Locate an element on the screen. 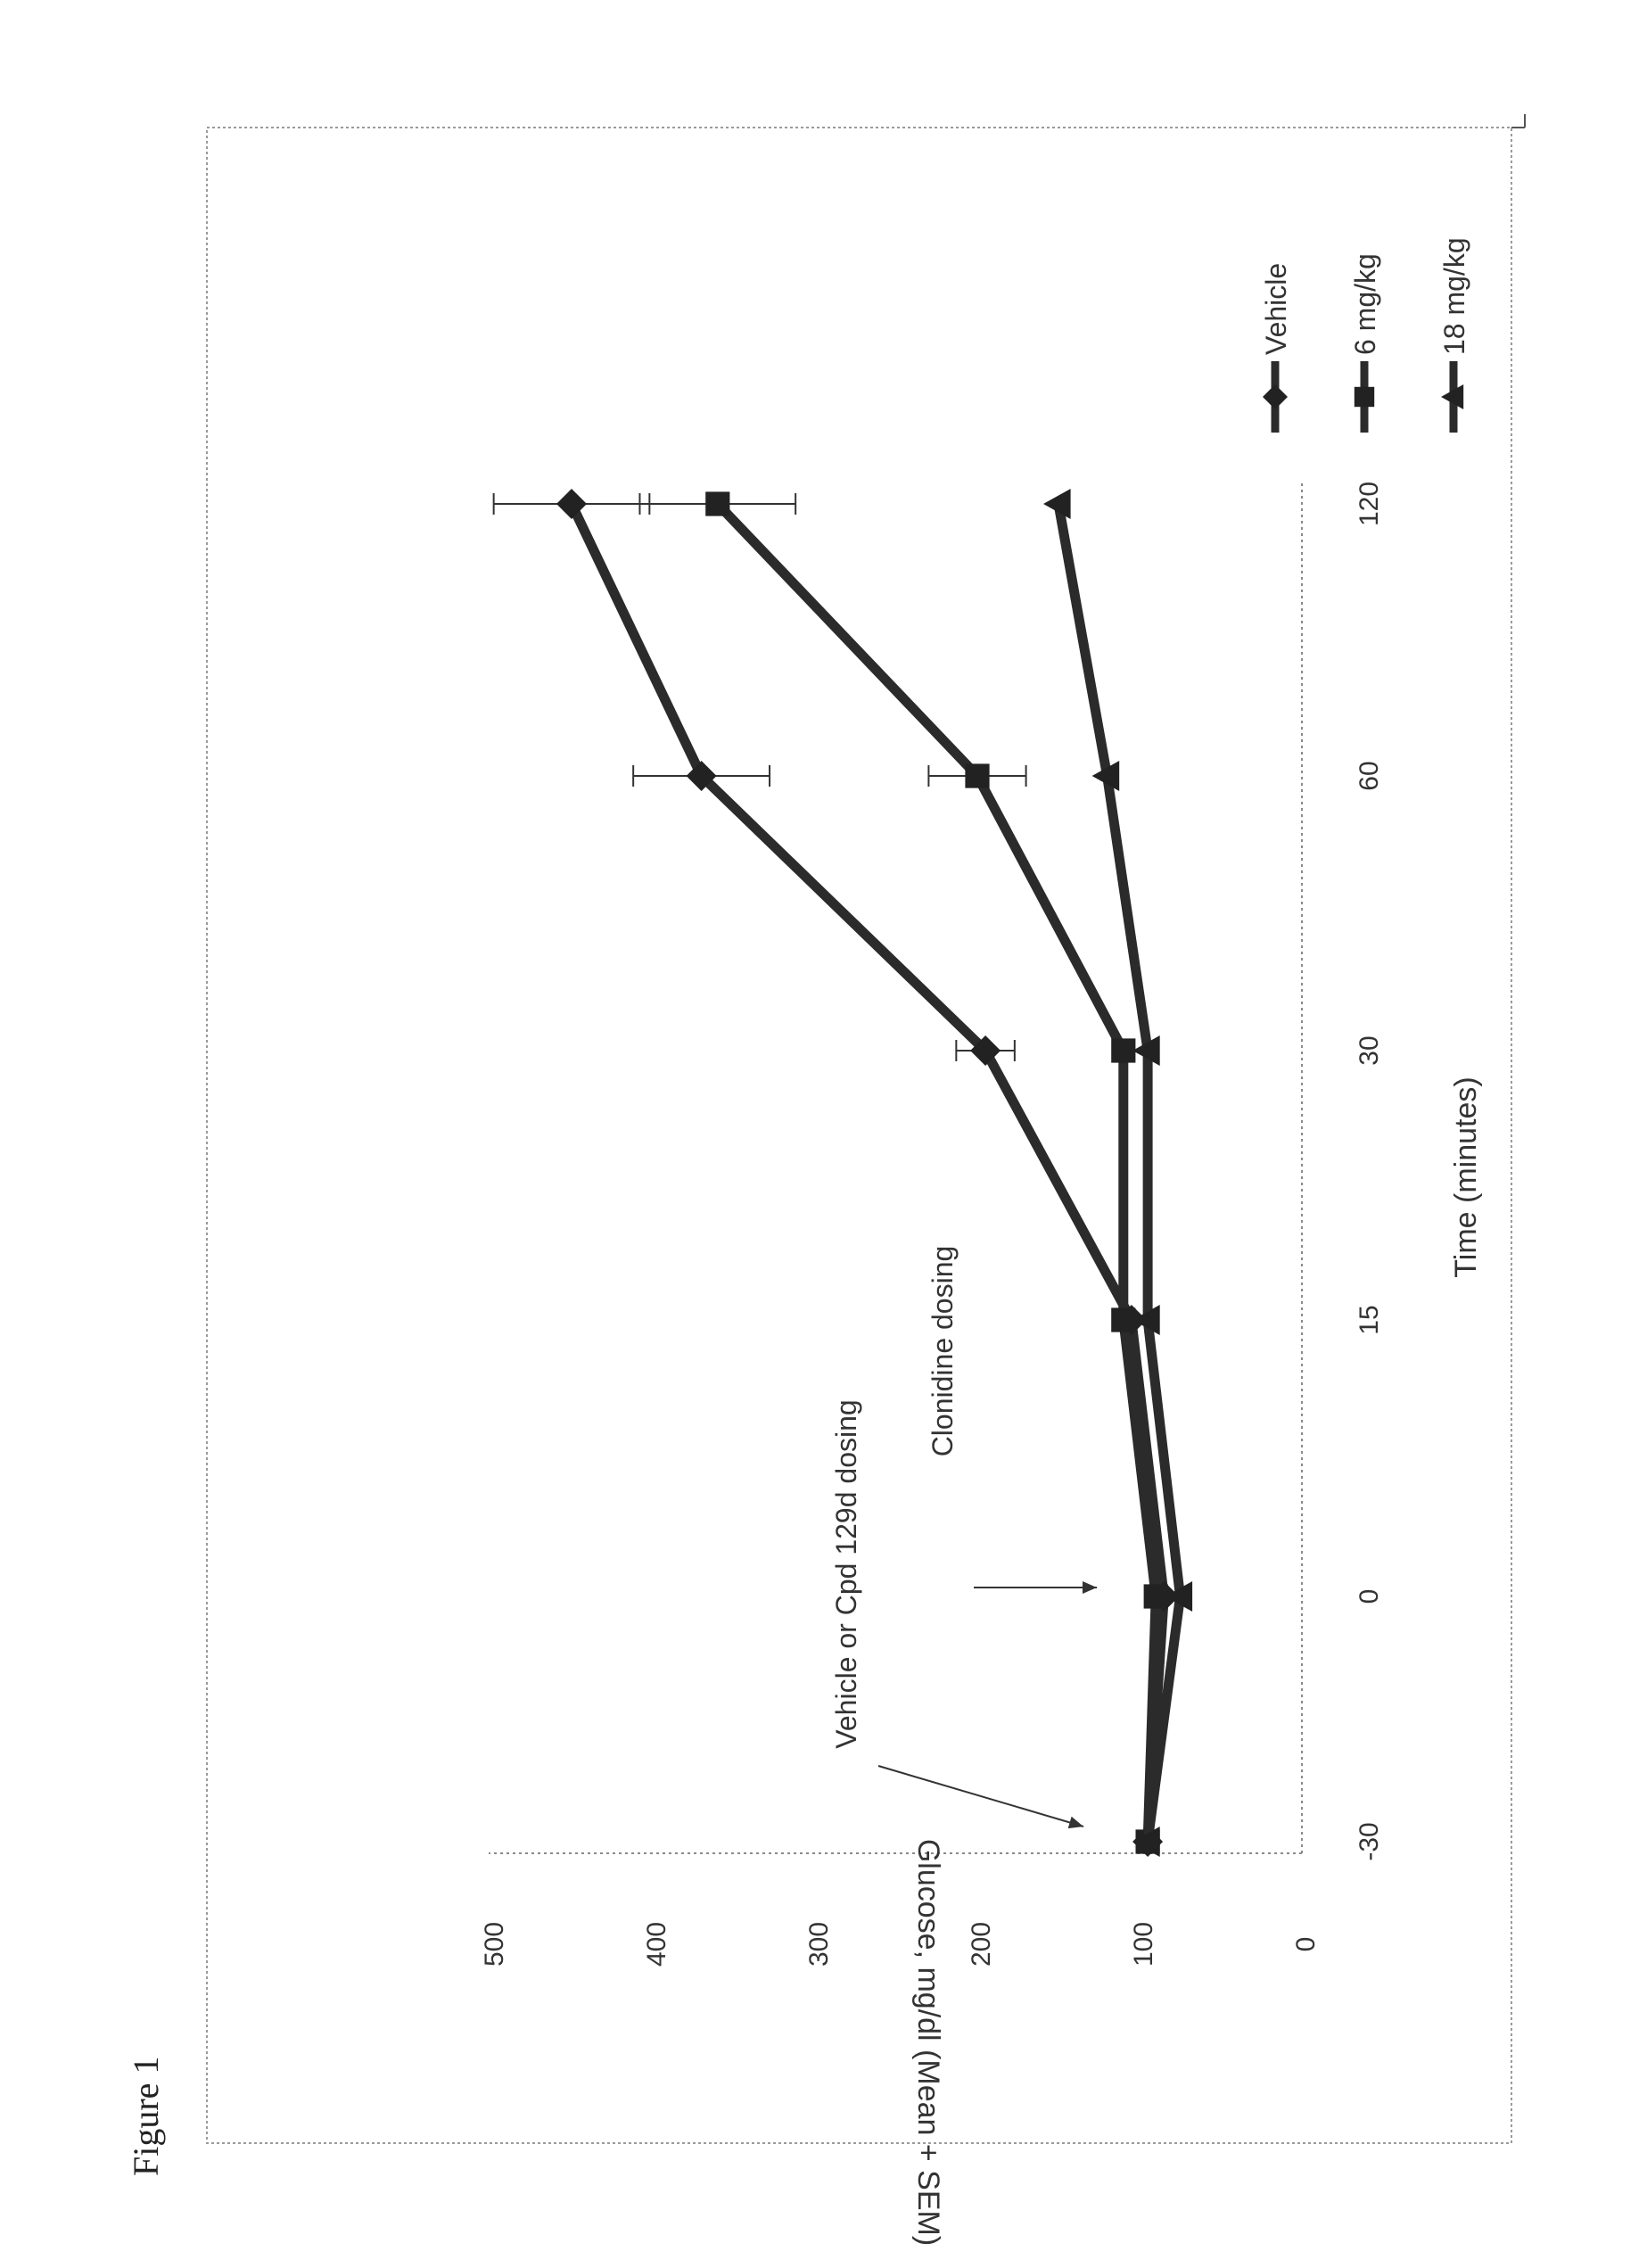 The width and height of the screenshot is (1647, 2268). y-tick-label: 500 is located at coordinates (495, 1944).